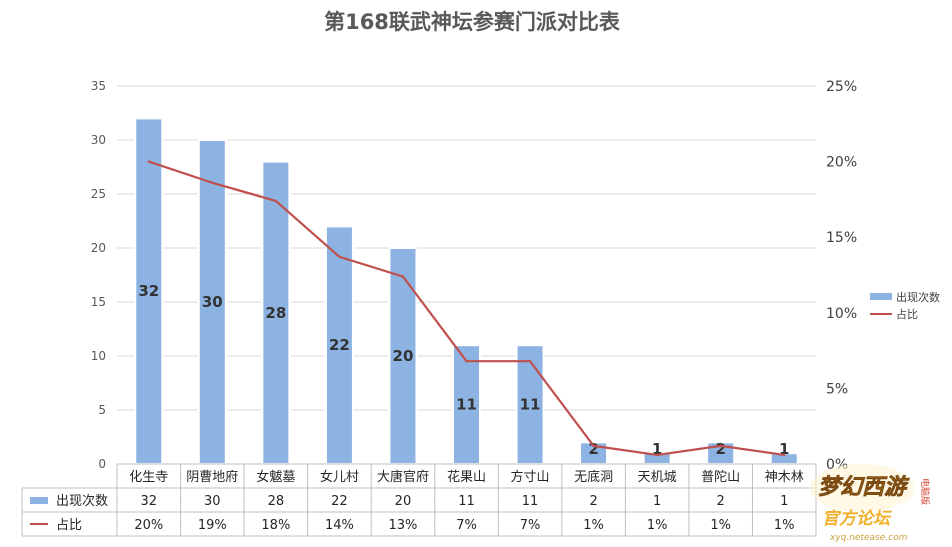 The image size is (952, 547). I want to click on category-label: 化生寺, so click(148, 477).